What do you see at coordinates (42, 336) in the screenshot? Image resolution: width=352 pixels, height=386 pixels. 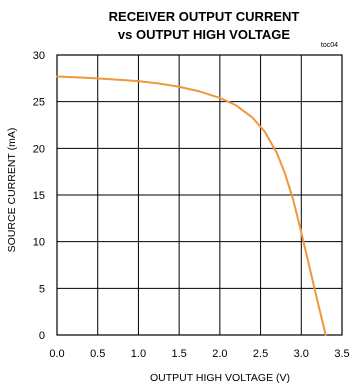 I see `y-tick-label: 0` at bounding box center [42, 336].